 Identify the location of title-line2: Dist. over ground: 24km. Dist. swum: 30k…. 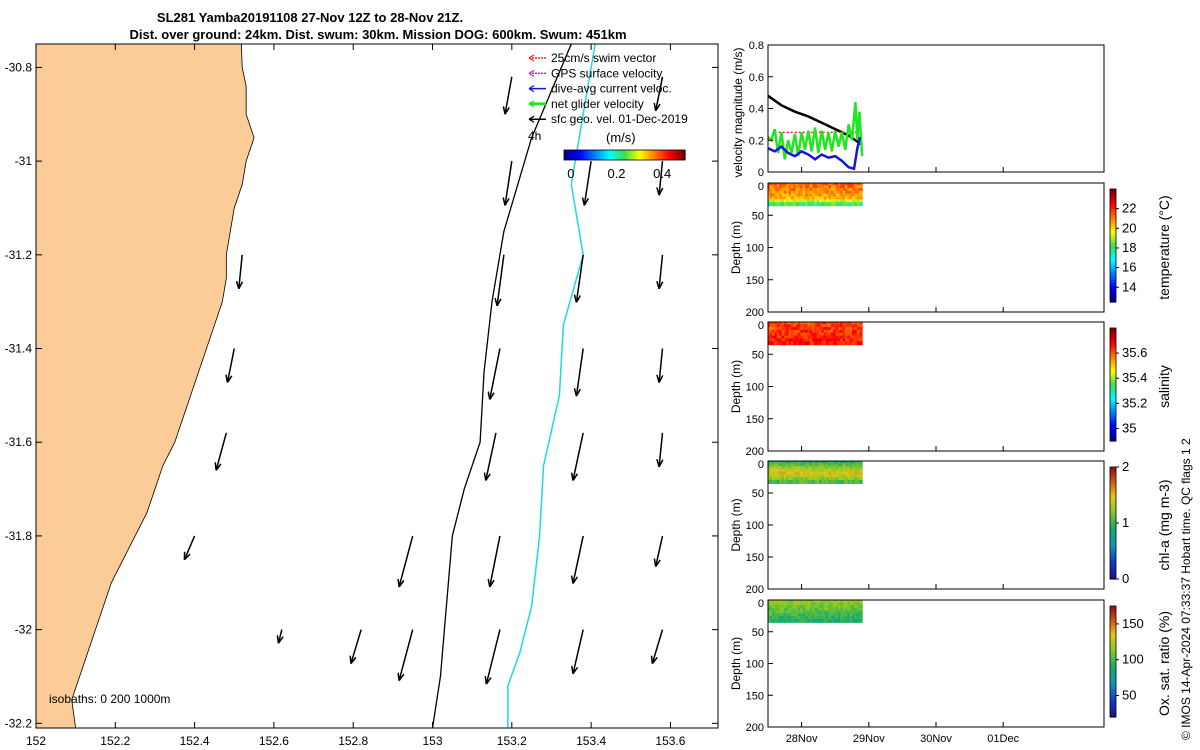
(377, 34).